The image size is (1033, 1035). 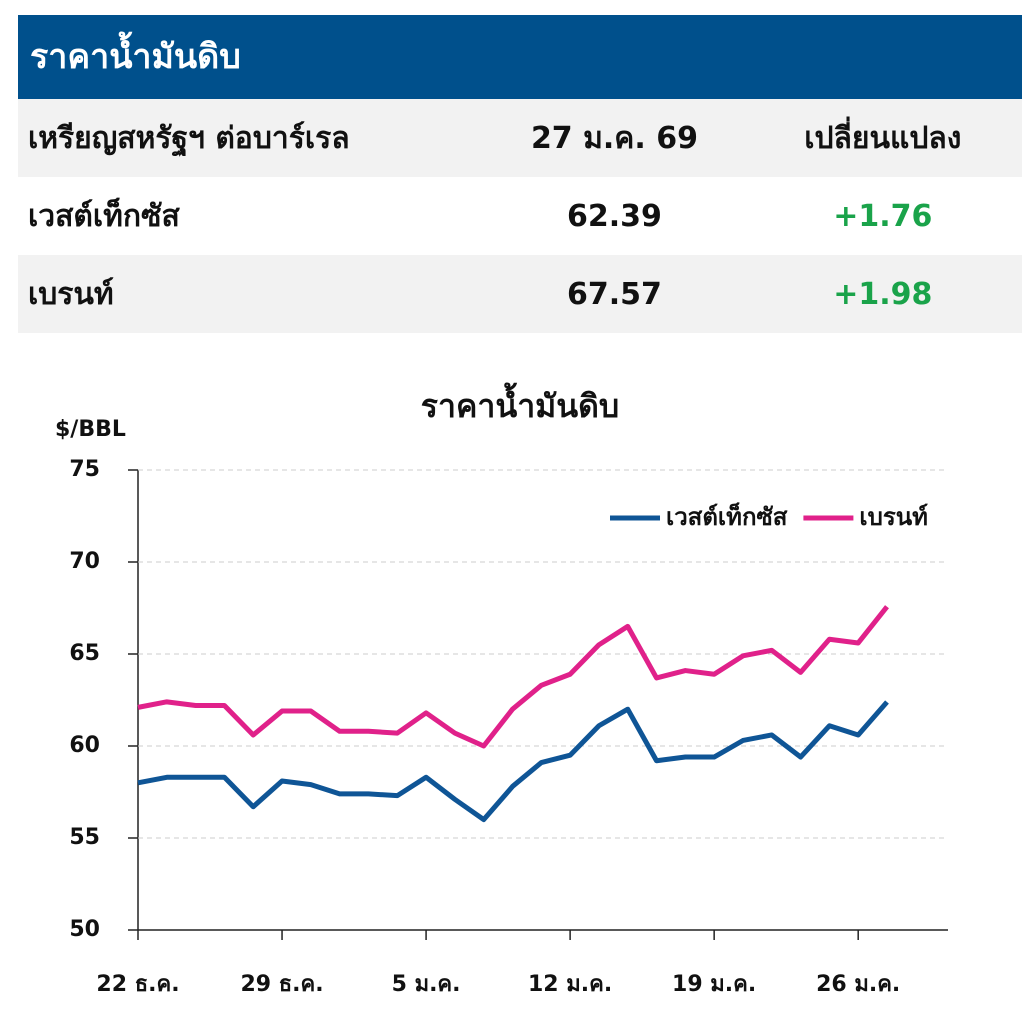 I want to click on x-tick-label: 26 ม.ค., so click(x=858, y=984).